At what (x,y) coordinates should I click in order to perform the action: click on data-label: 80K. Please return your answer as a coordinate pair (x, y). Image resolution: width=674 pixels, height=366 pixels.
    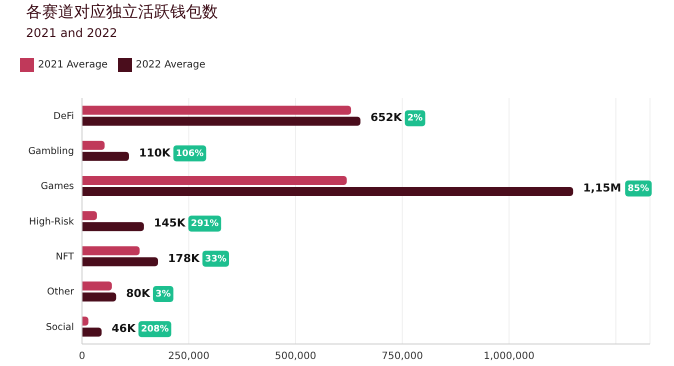
    Looking at the image, I should click on (138, 293).